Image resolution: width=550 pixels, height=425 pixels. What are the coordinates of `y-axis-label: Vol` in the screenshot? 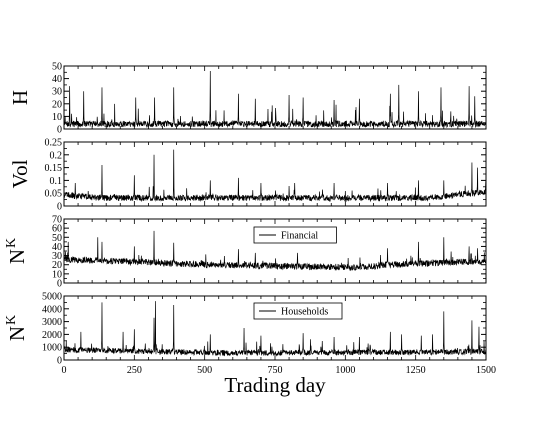 It's located at (20, 173).